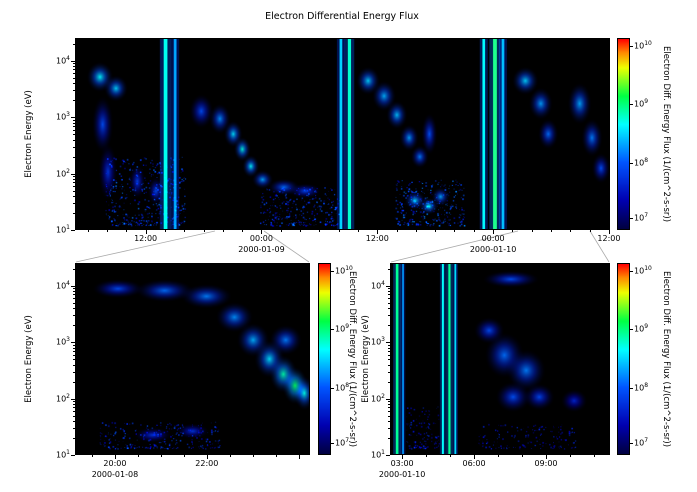 The height and width of the screenshot is (492, 697). What do you see at coordinates (623, 134) in the screenshot?
I see `colorbar-top` at bounding box center [623, 134].